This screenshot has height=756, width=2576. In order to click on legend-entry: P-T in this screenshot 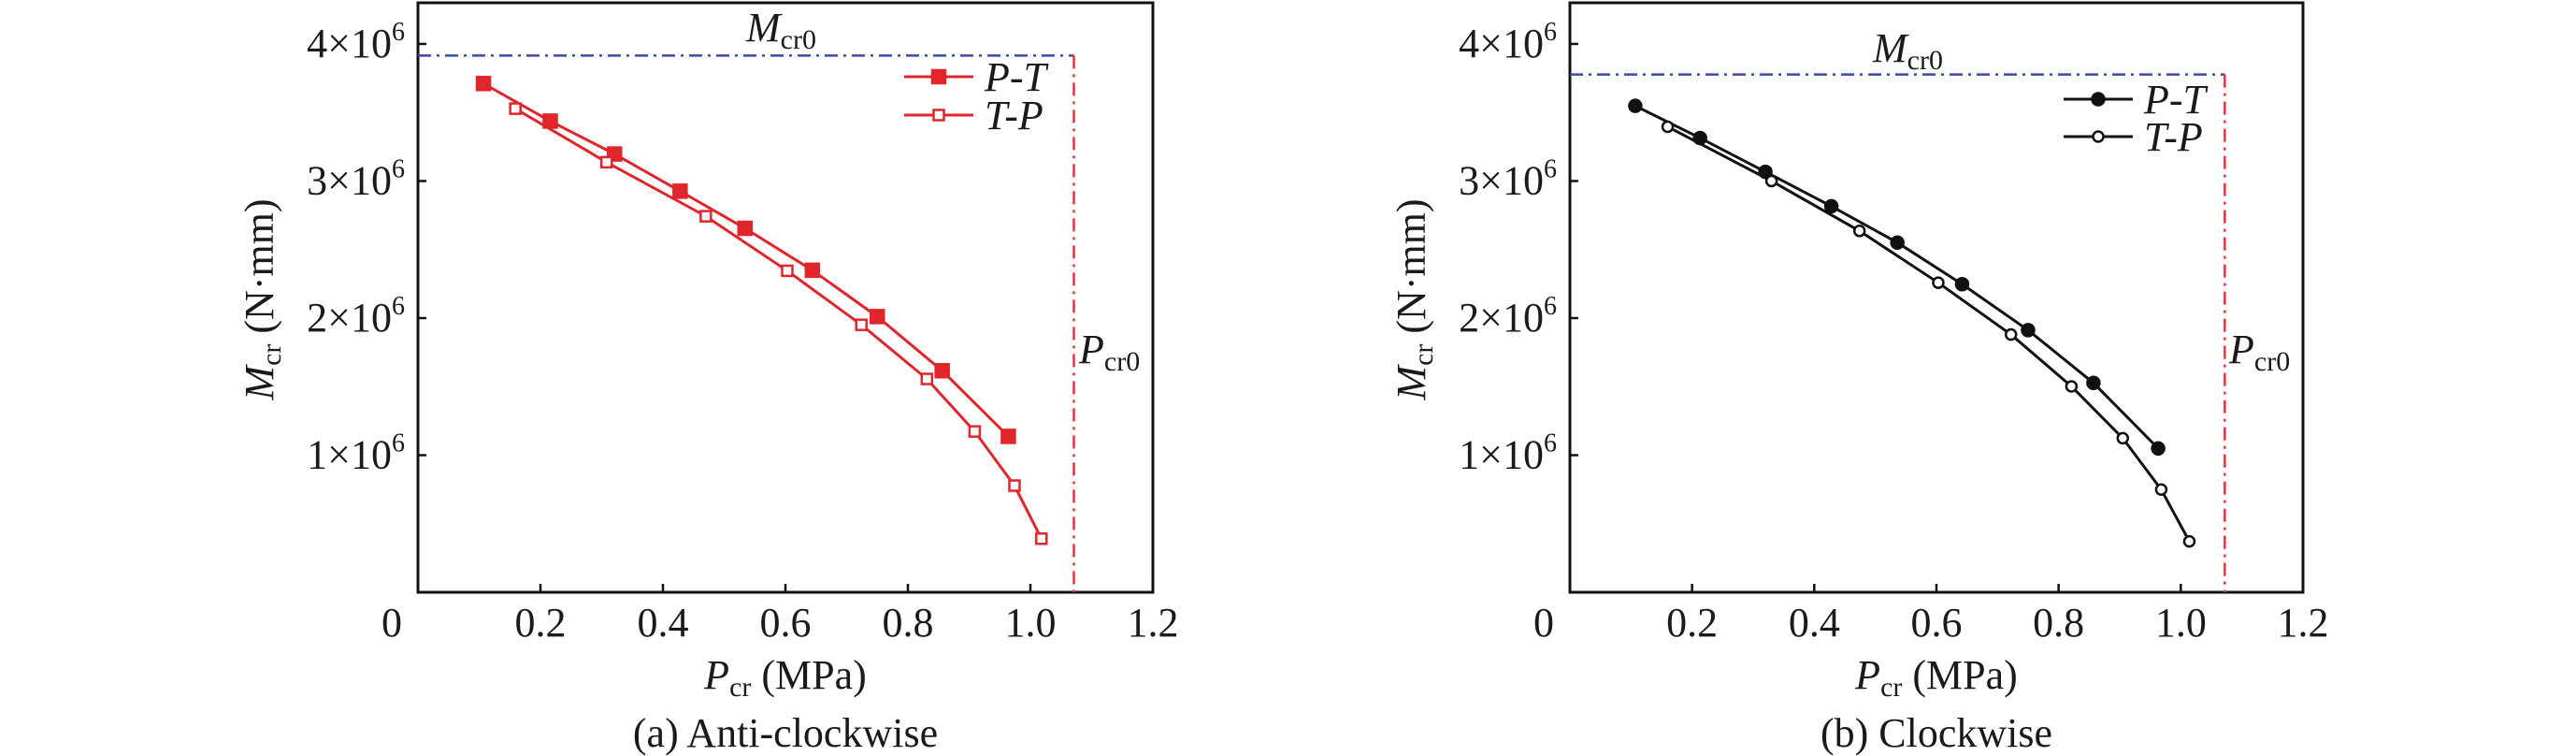, I will do `click(977, 77)`.